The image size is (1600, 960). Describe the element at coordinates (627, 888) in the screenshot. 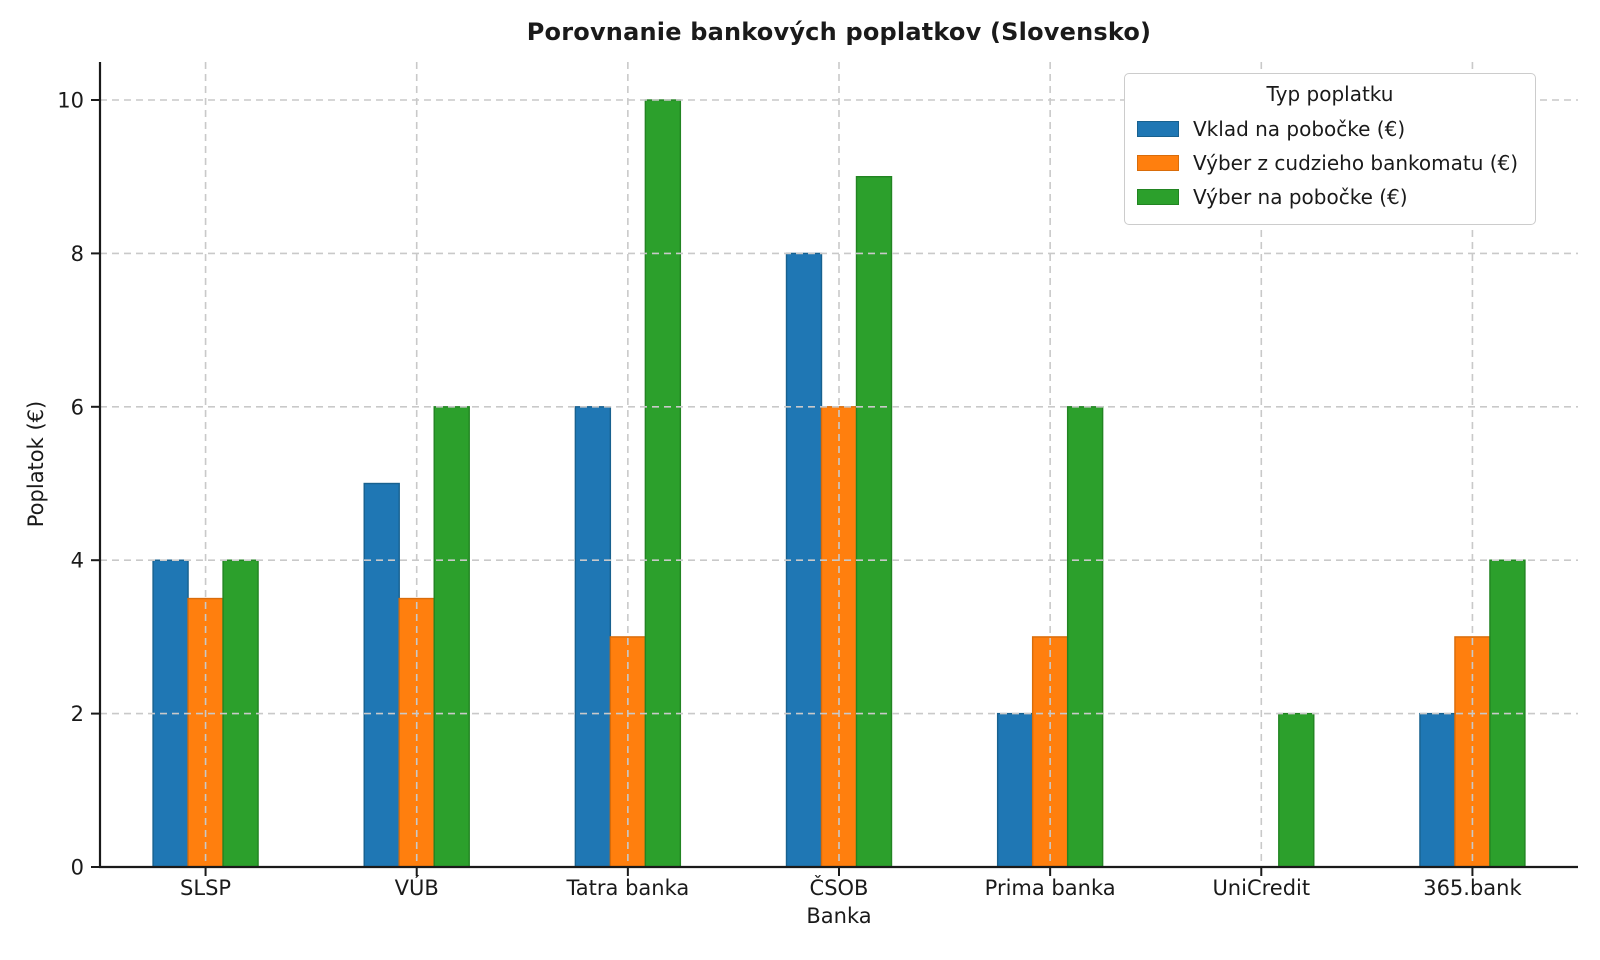

I see `x-tick-label: Tatra banka` at that location.